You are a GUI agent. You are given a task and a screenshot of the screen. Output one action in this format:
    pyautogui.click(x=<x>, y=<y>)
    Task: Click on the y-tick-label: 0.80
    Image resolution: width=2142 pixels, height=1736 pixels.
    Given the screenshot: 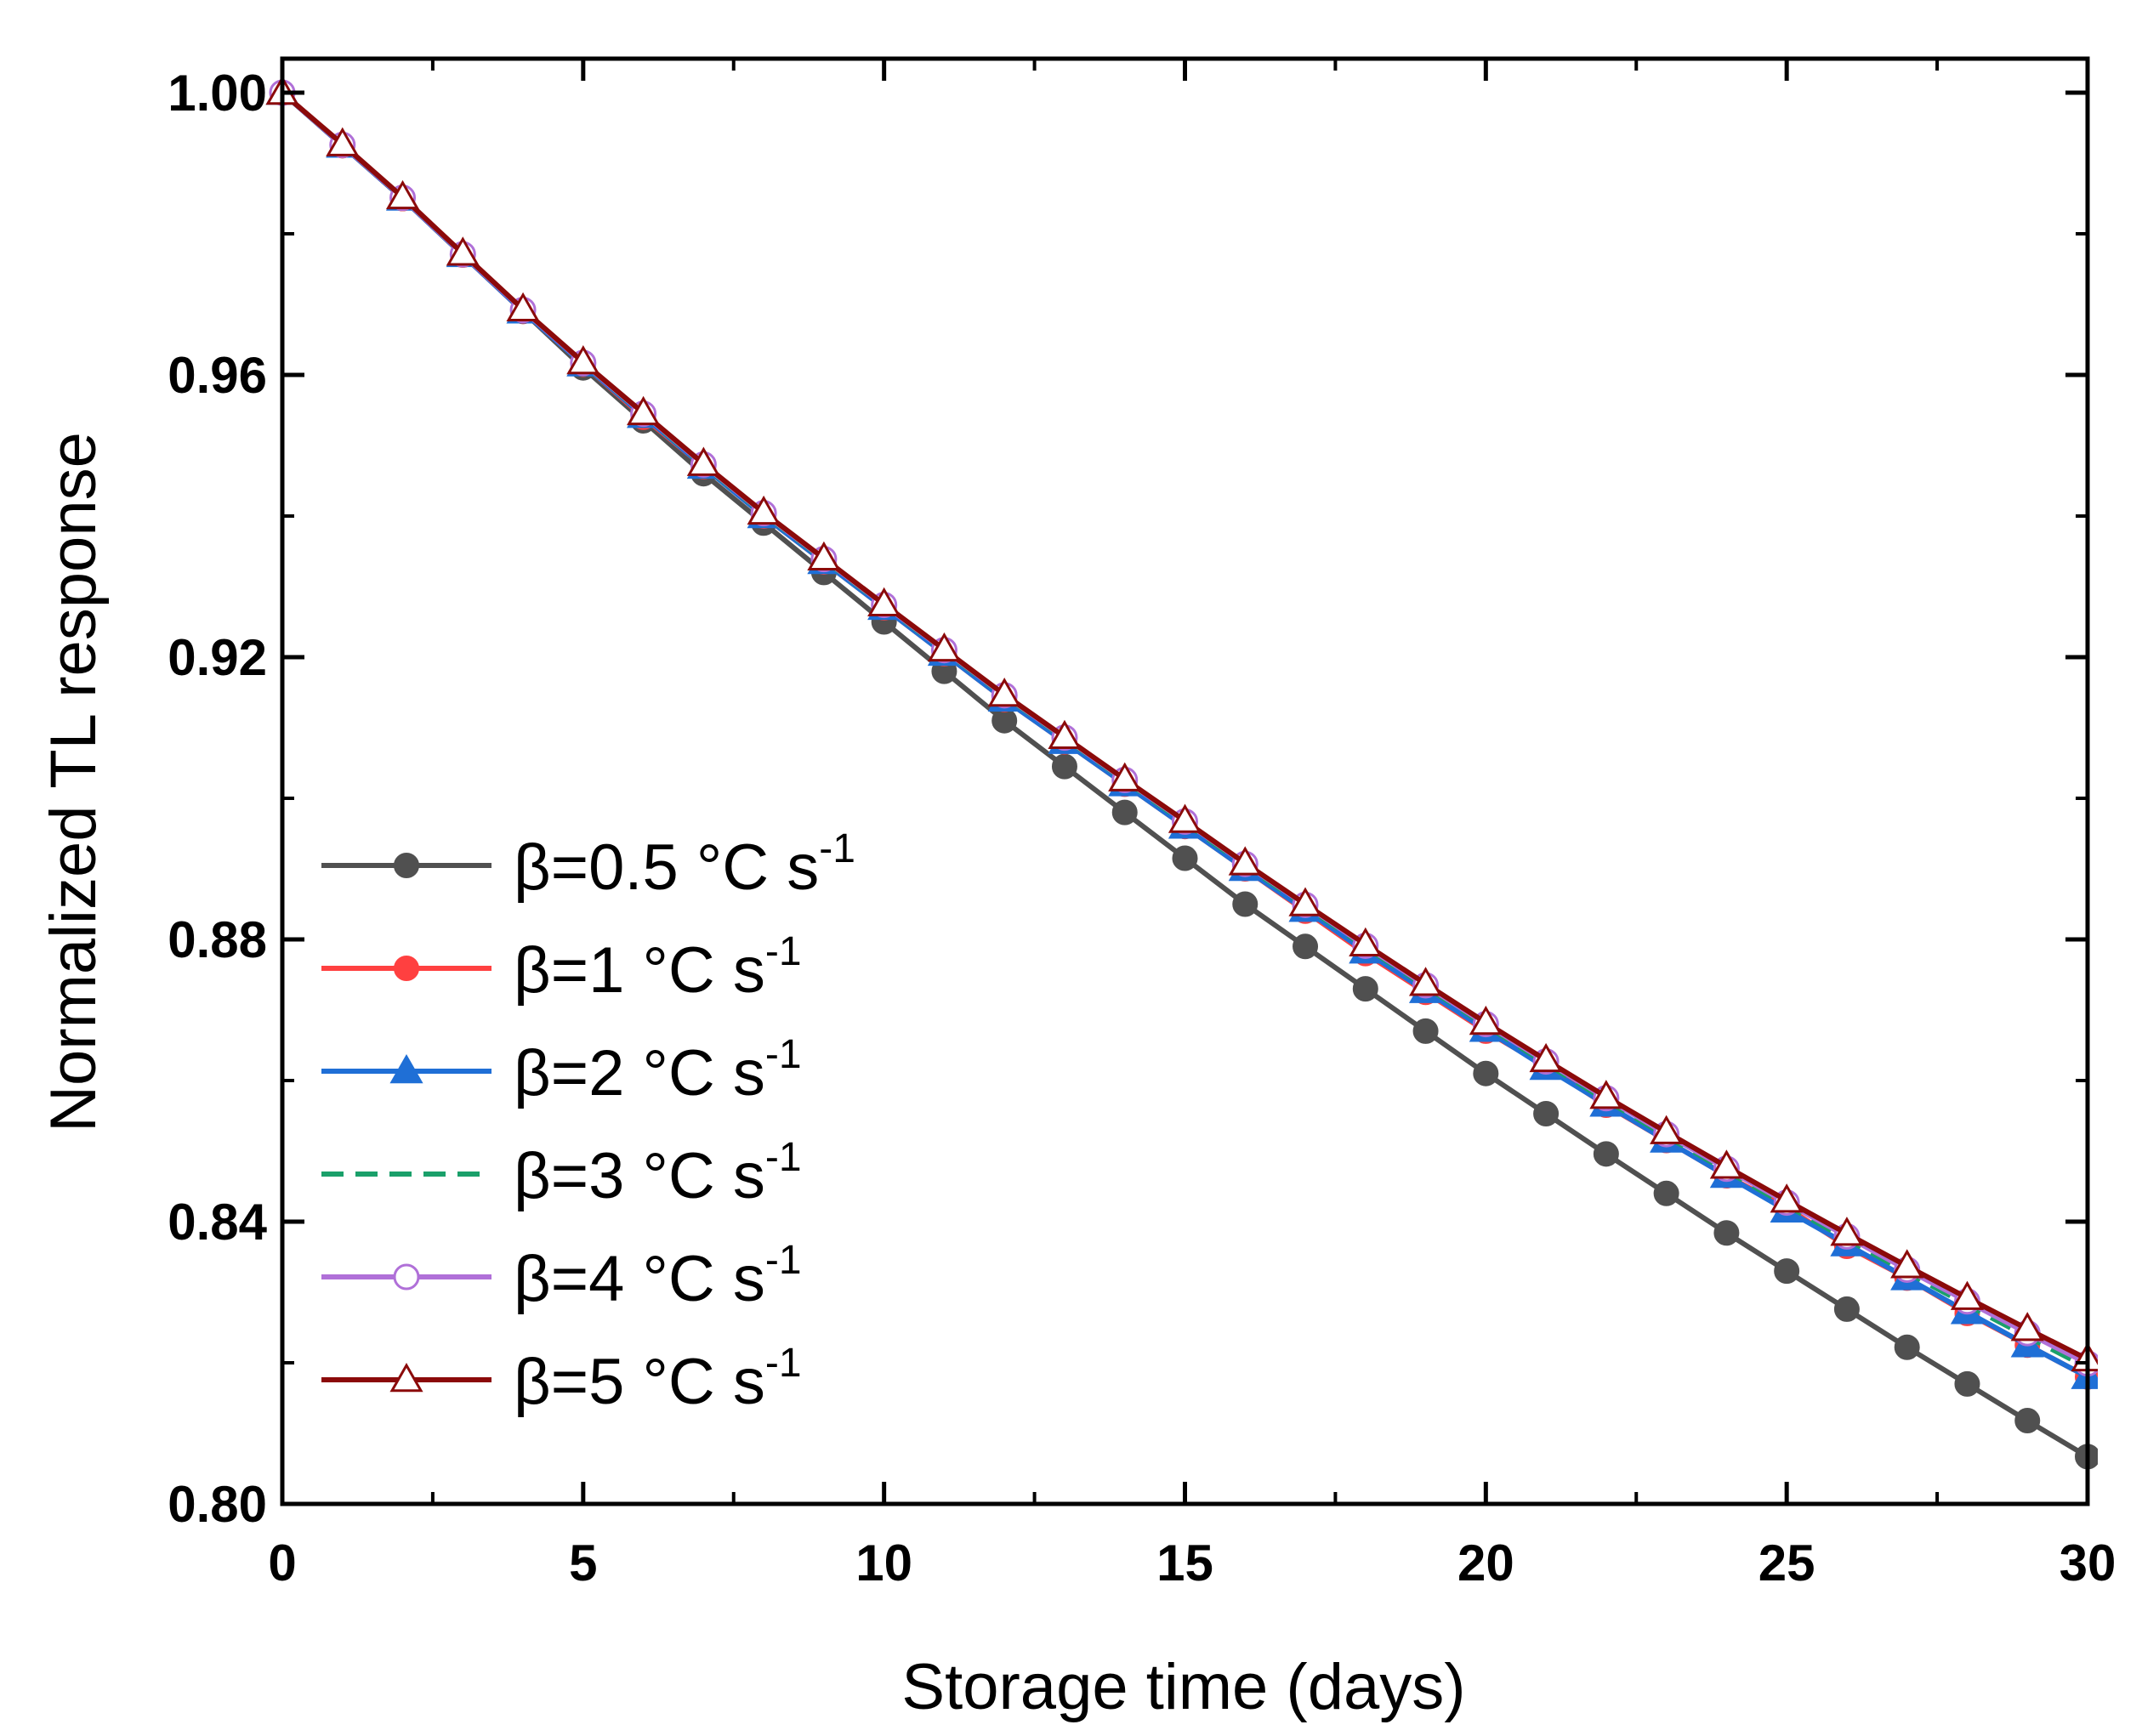 What is the action you would take?
    pyautogui.click(x=217, y=1505)
    